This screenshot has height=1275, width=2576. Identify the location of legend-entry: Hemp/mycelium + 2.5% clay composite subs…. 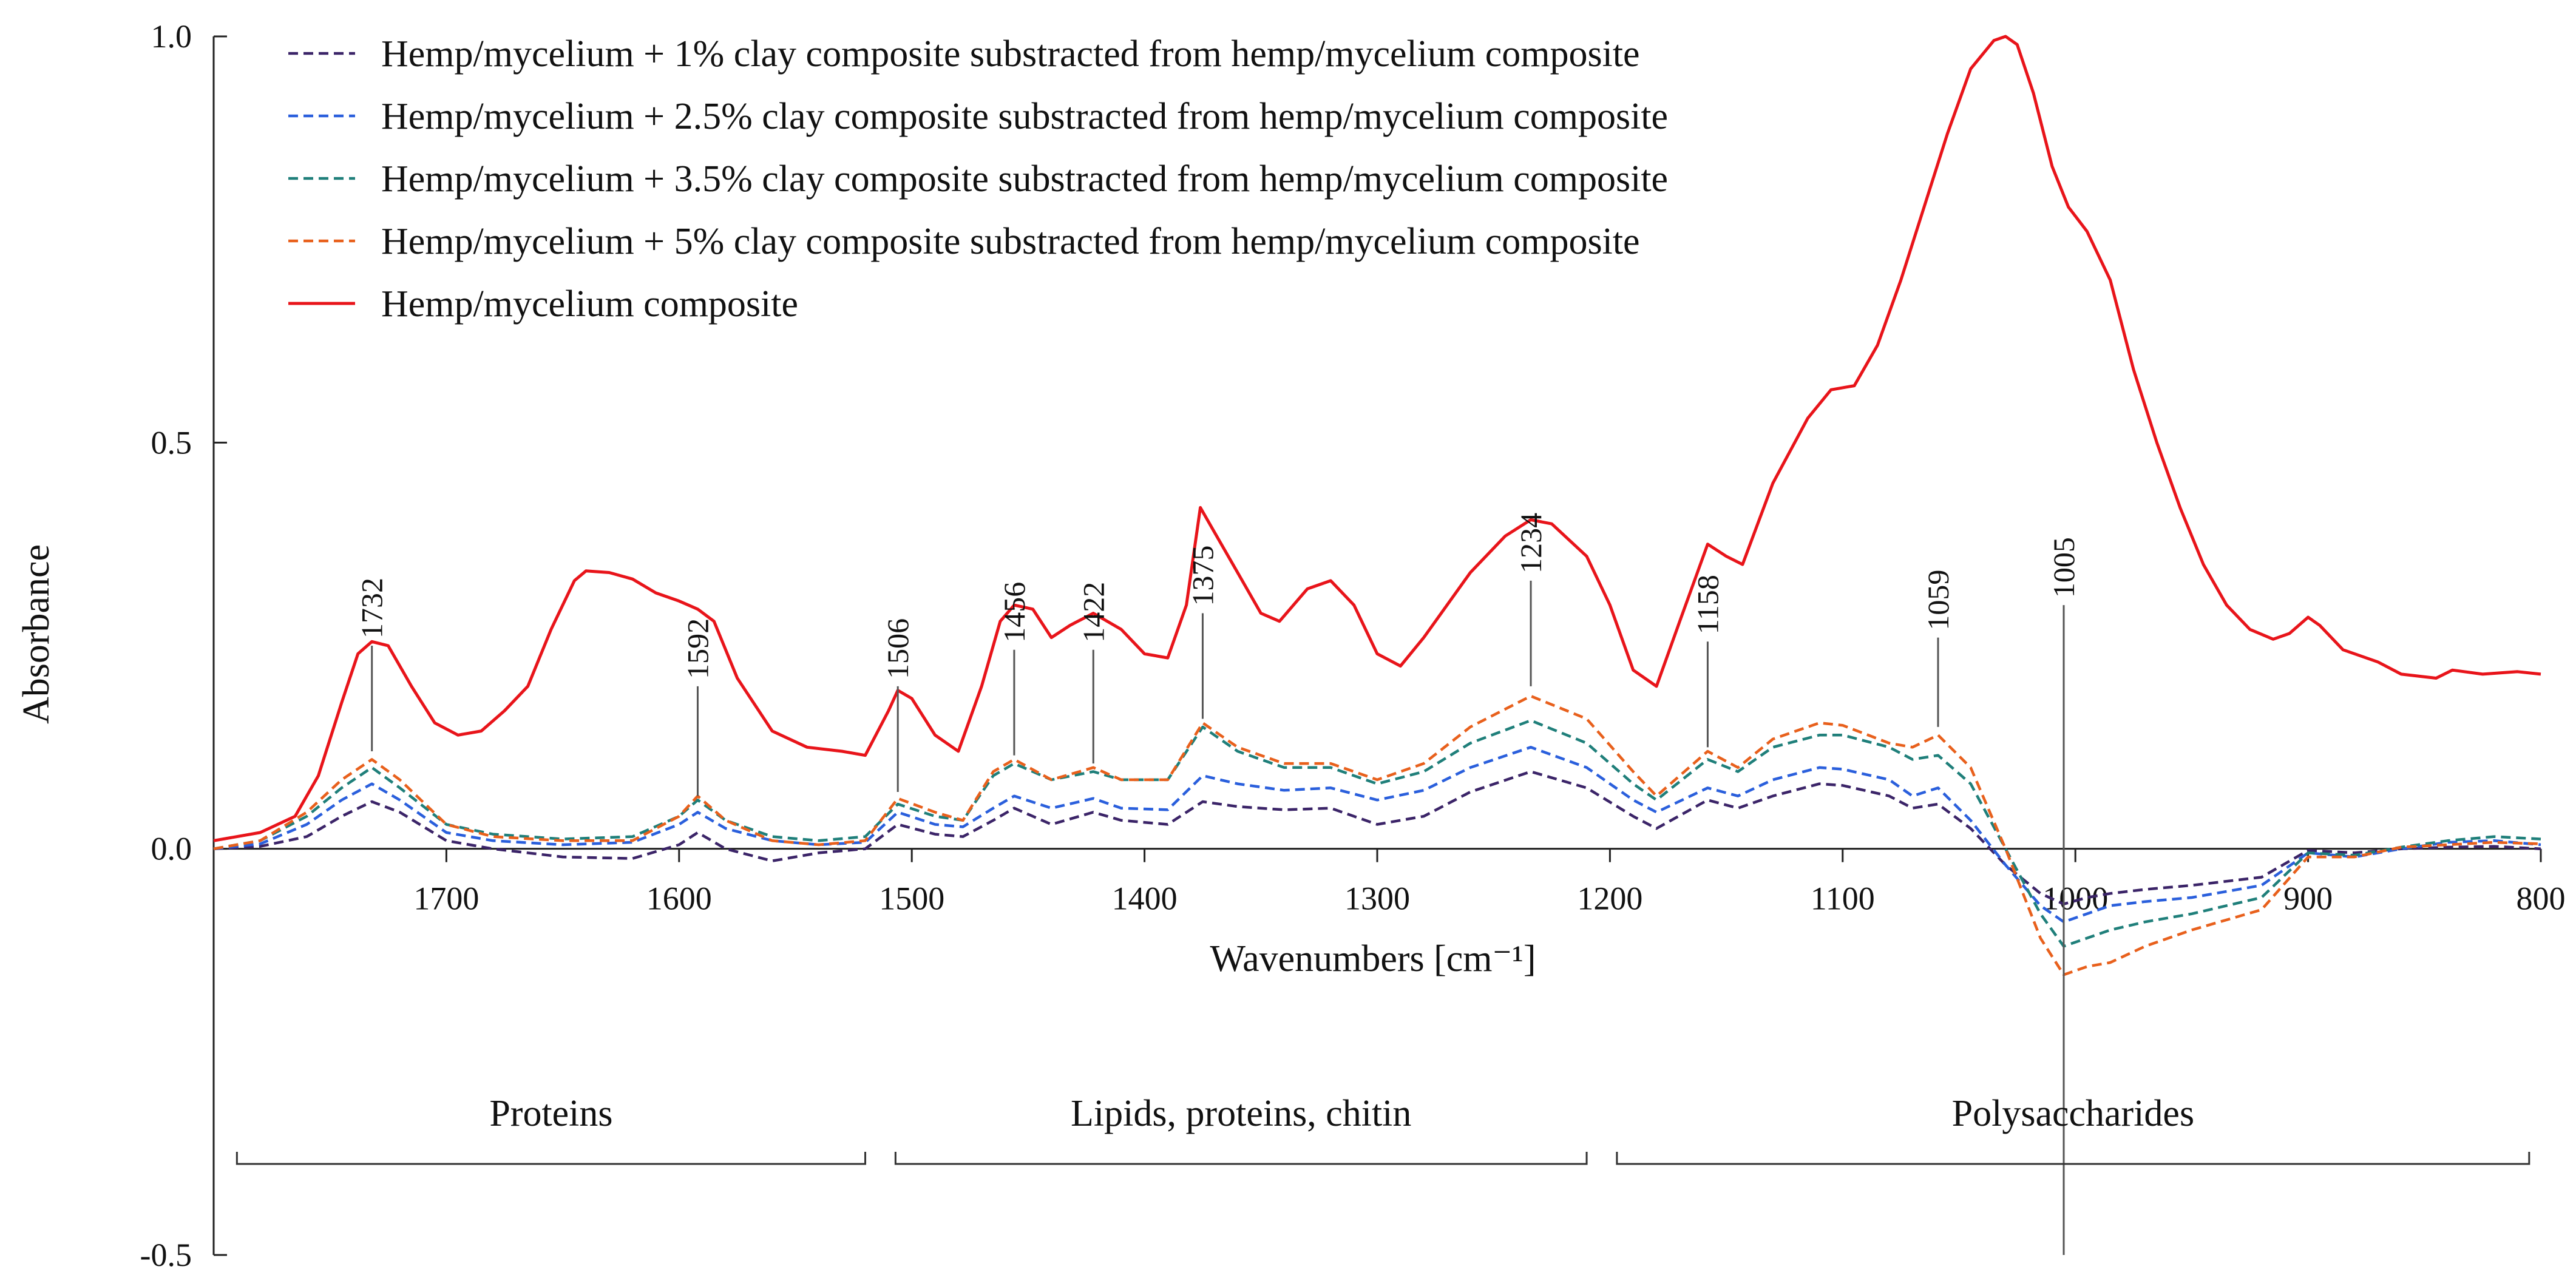
(1024, 116).